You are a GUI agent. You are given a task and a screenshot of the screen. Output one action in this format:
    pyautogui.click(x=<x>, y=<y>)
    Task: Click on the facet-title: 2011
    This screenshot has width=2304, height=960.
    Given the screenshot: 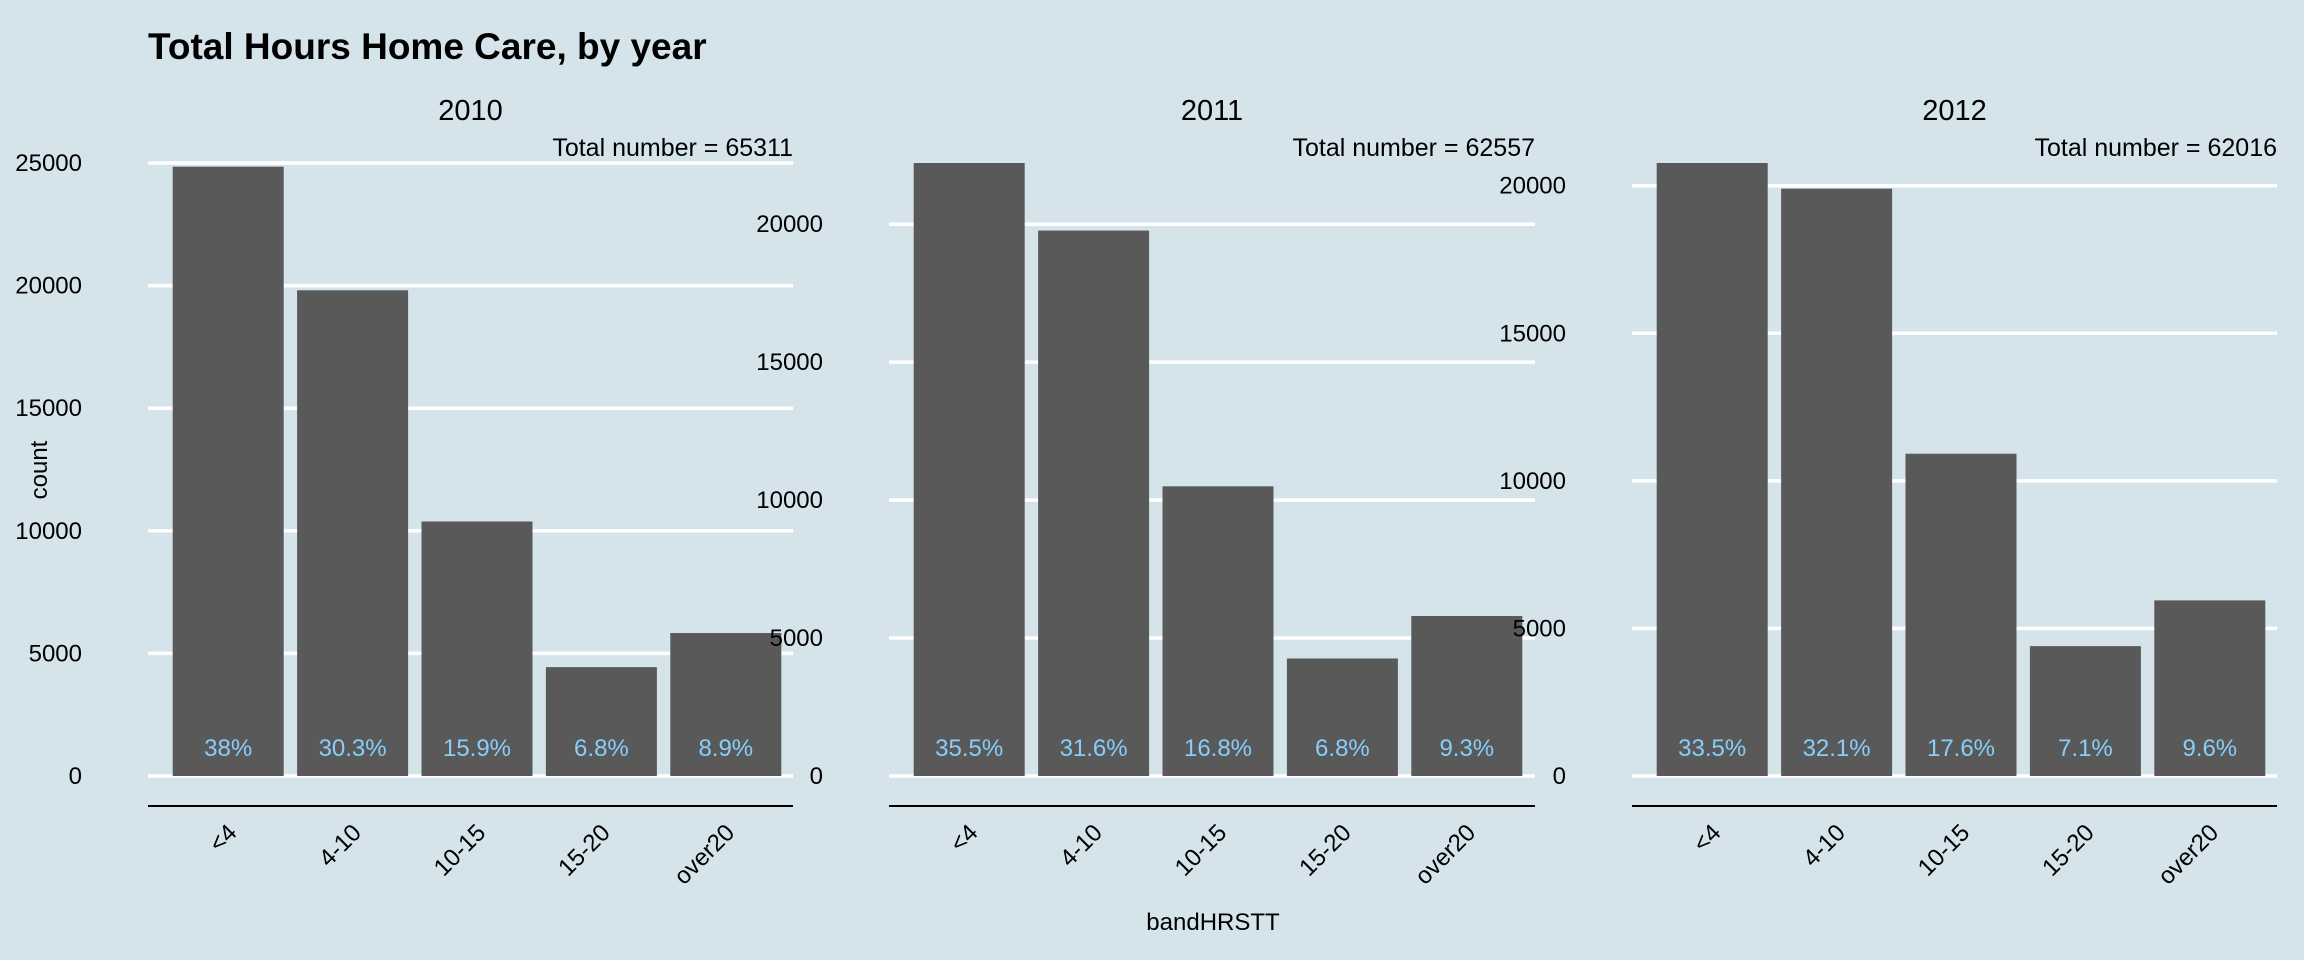 What is the action you would take?
    pyautogui.click(x=1212, y=111)
    